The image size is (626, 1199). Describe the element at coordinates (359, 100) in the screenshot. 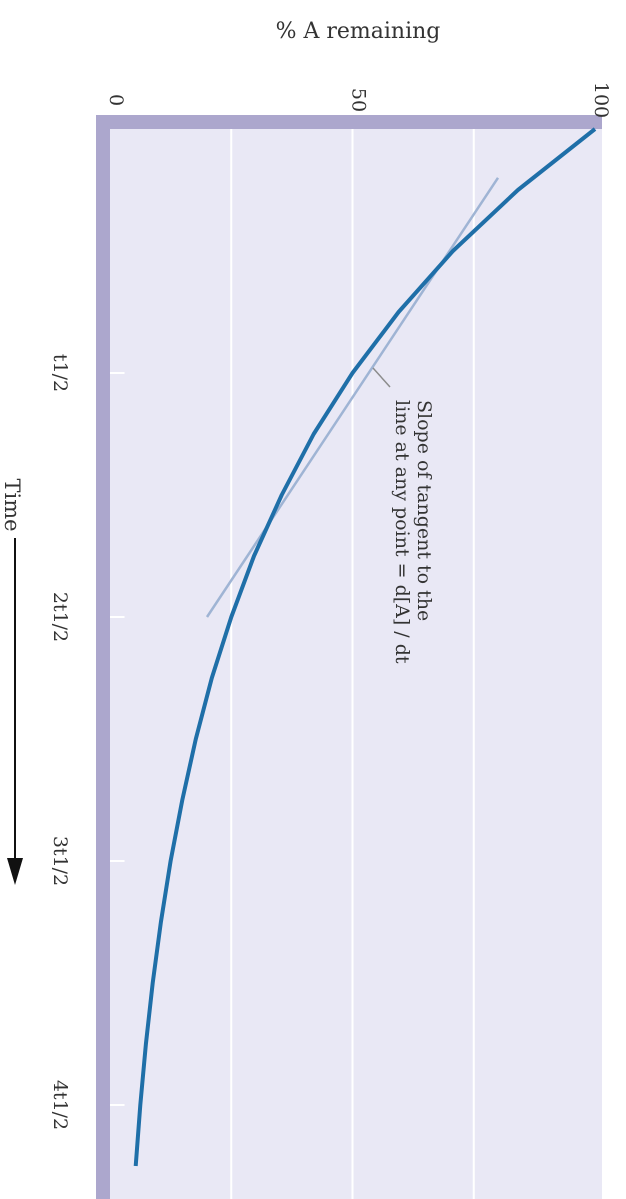

I see `y-tick-label: 50` at that location.